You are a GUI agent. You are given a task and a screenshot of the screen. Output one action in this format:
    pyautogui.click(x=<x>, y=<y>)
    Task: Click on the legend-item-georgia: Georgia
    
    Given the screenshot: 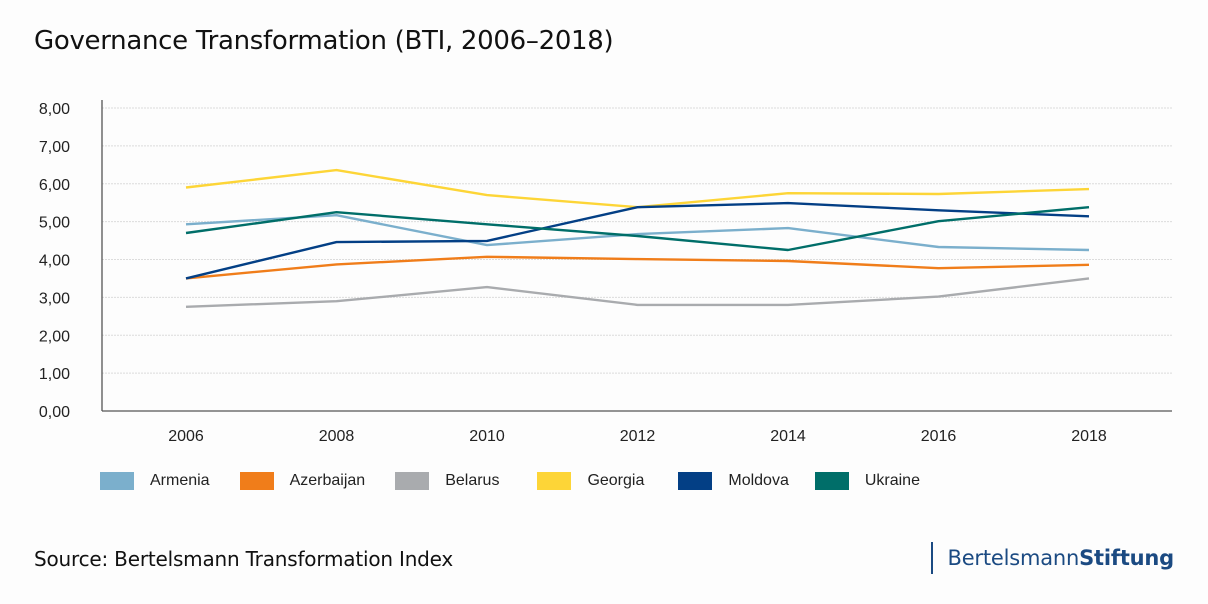 What is the action you would take?
    pyautogui.click(x=590, y=481)
    